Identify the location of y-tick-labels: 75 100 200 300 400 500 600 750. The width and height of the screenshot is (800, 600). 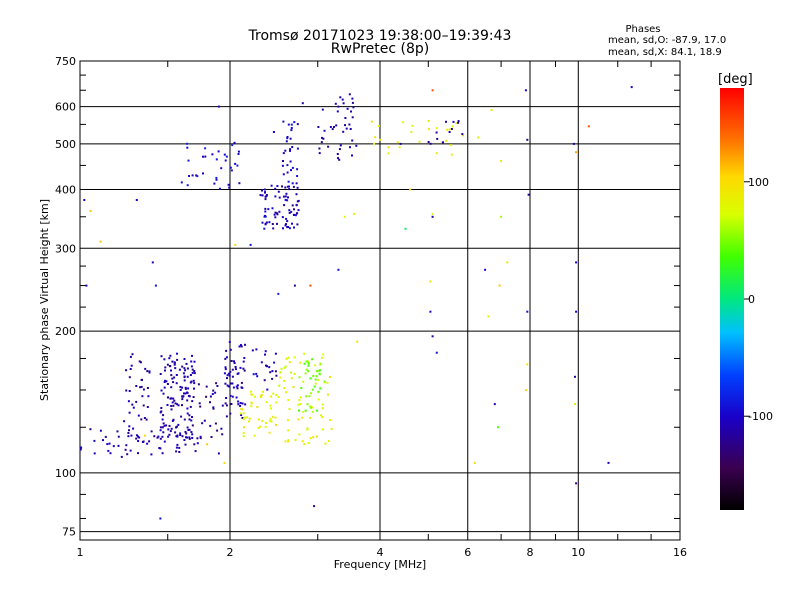
(65, 297).